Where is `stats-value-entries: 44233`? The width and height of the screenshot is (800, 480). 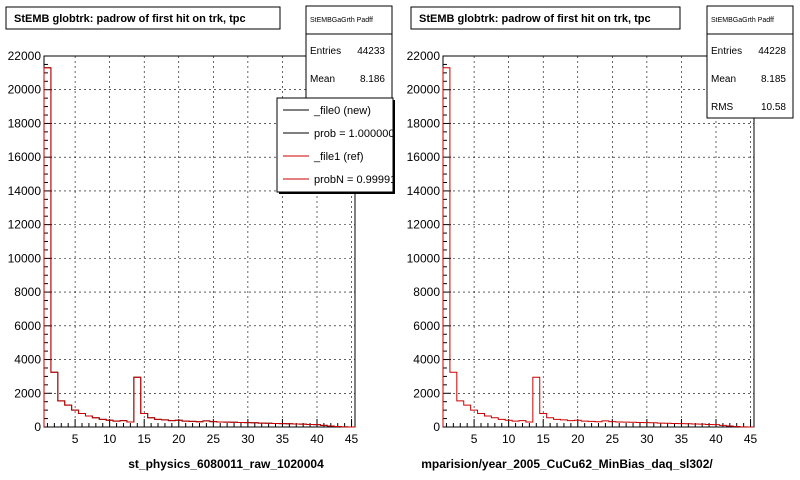 stats-value-entries: 44233 is located at coordinates (371, 51).